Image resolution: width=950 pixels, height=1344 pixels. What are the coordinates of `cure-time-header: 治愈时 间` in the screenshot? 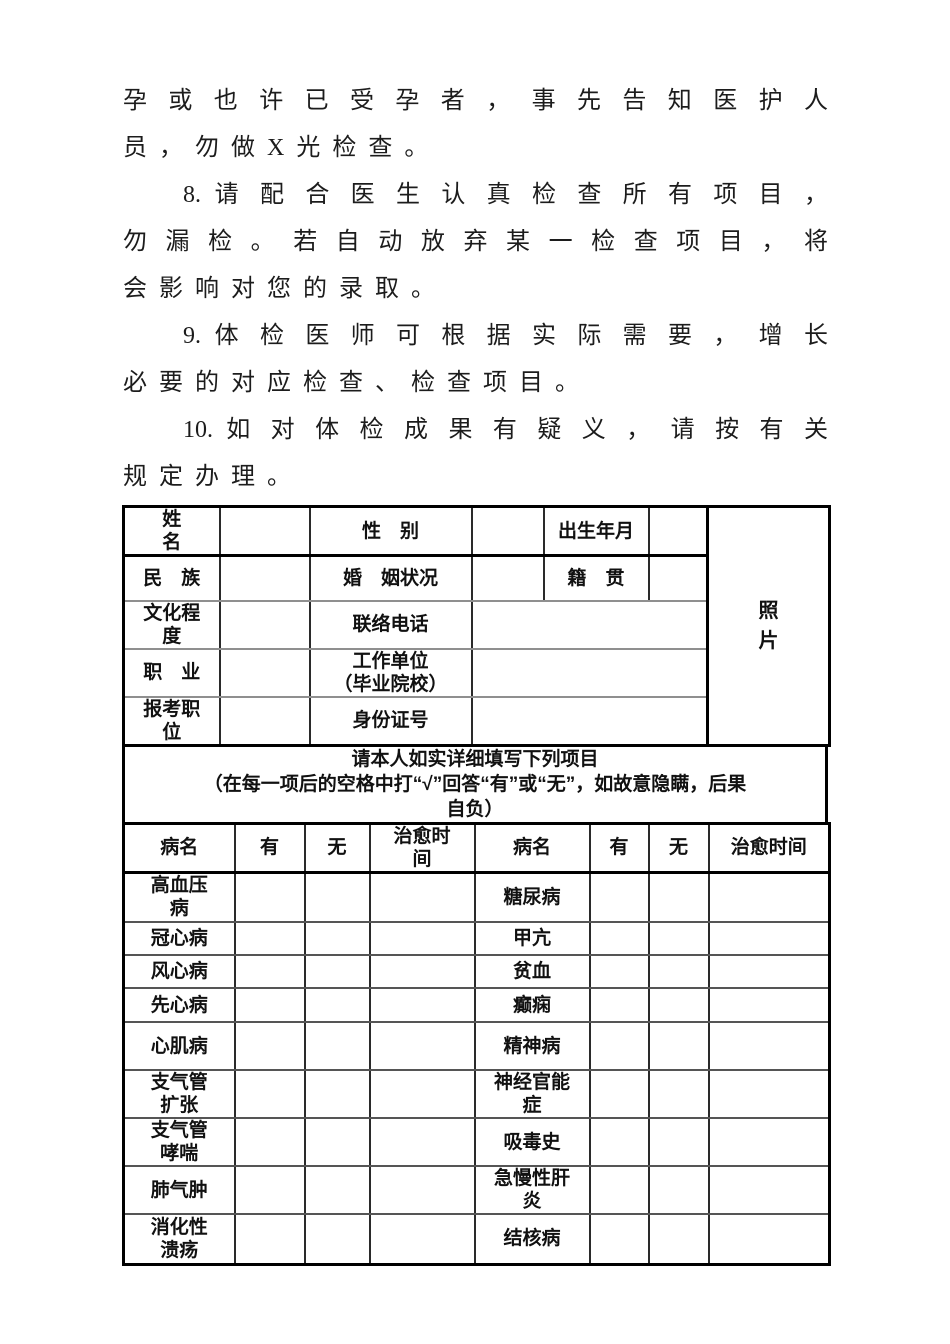 It's located at (422, 848).